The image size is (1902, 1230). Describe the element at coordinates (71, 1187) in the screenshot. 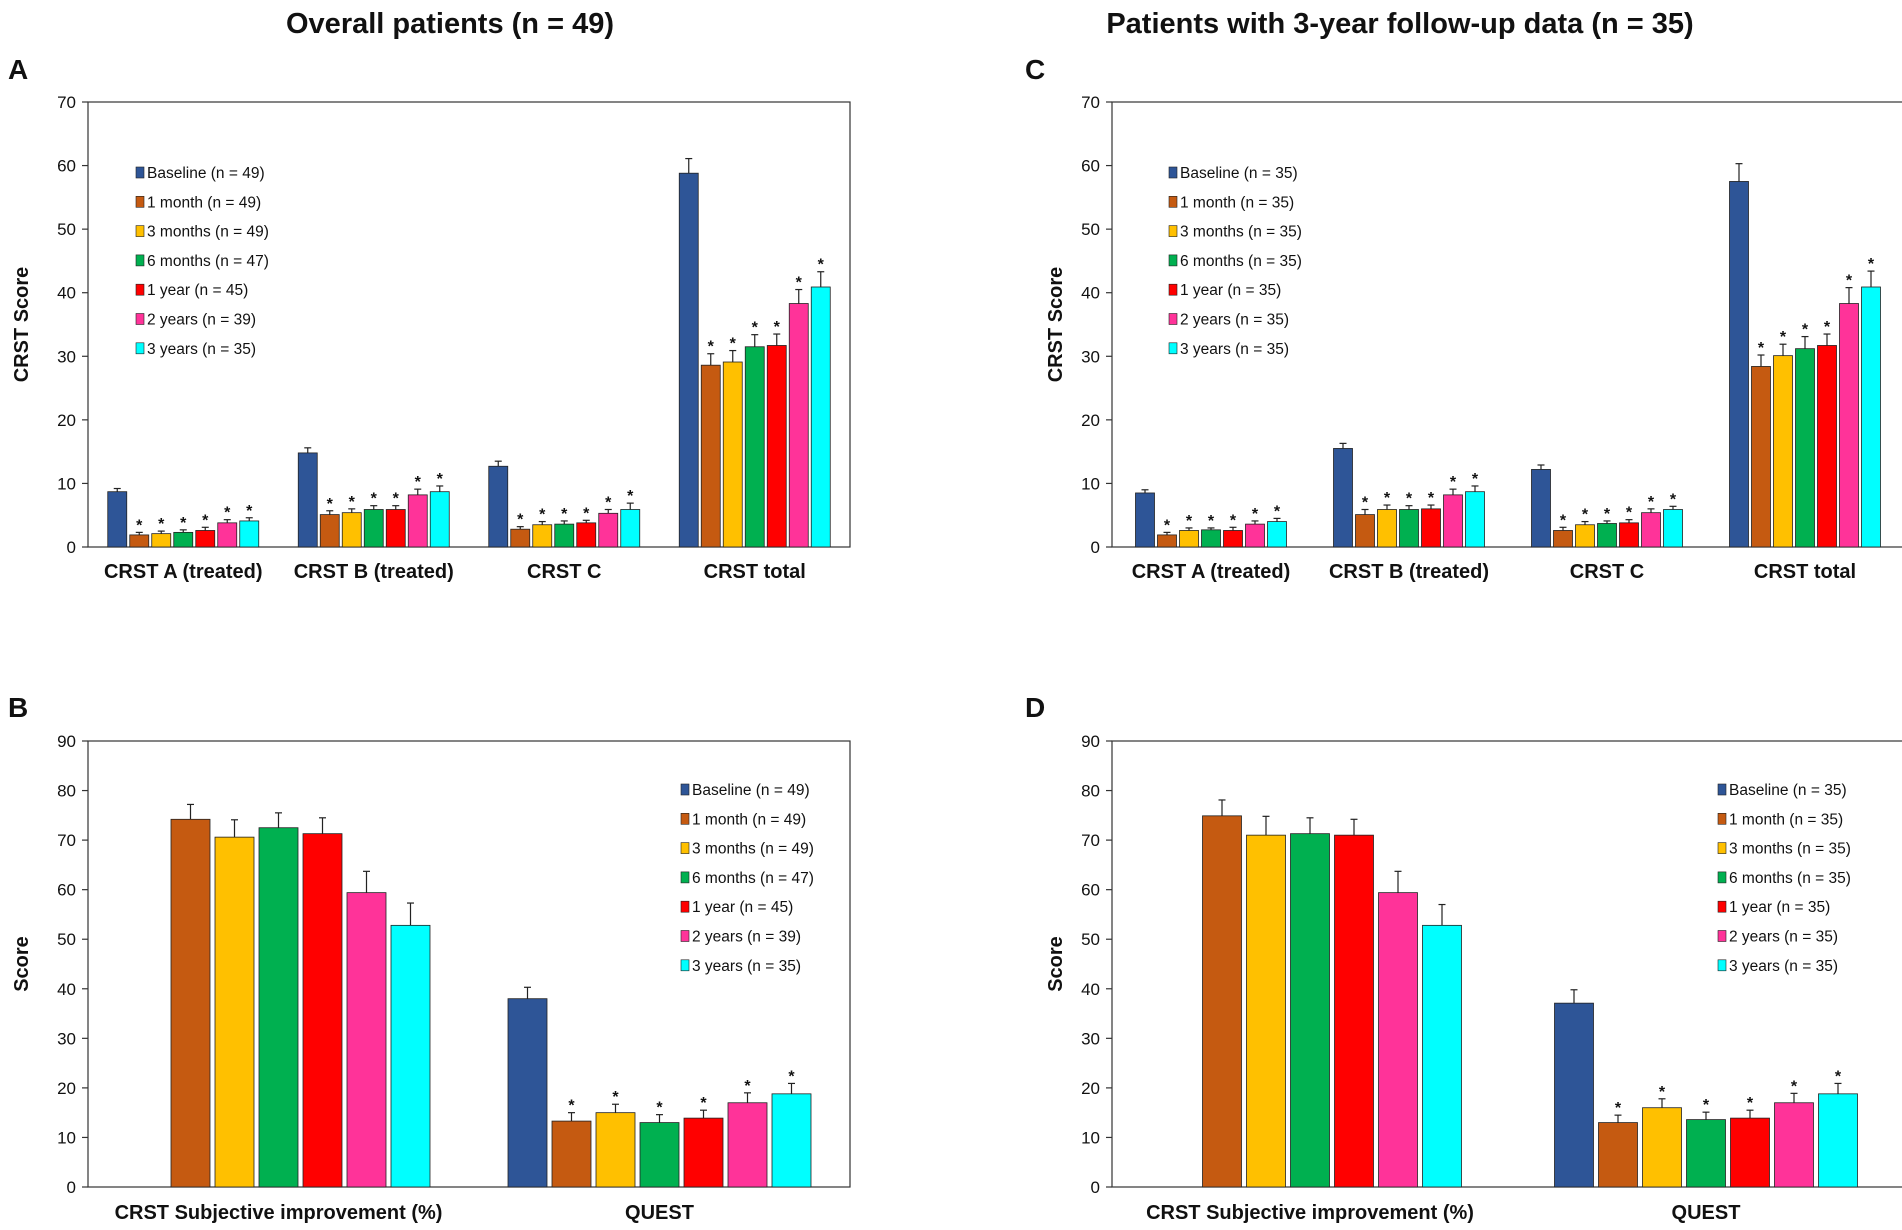

I see `y-tick-label-b: 0` at that location.